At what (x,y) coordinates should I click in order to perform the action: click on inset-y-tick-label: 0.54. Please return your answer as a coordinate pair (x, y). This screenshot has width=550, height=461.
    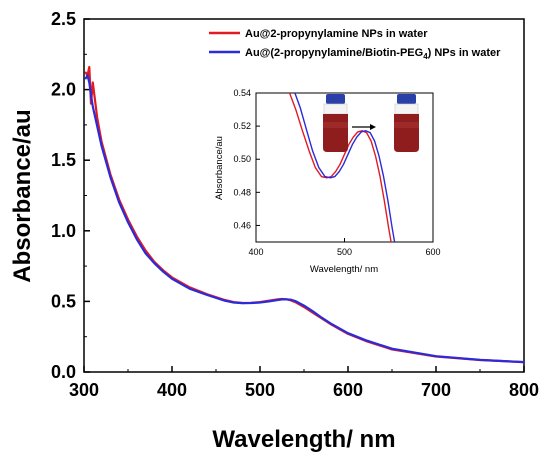
    Looking at the image, I should click on (242, 93).